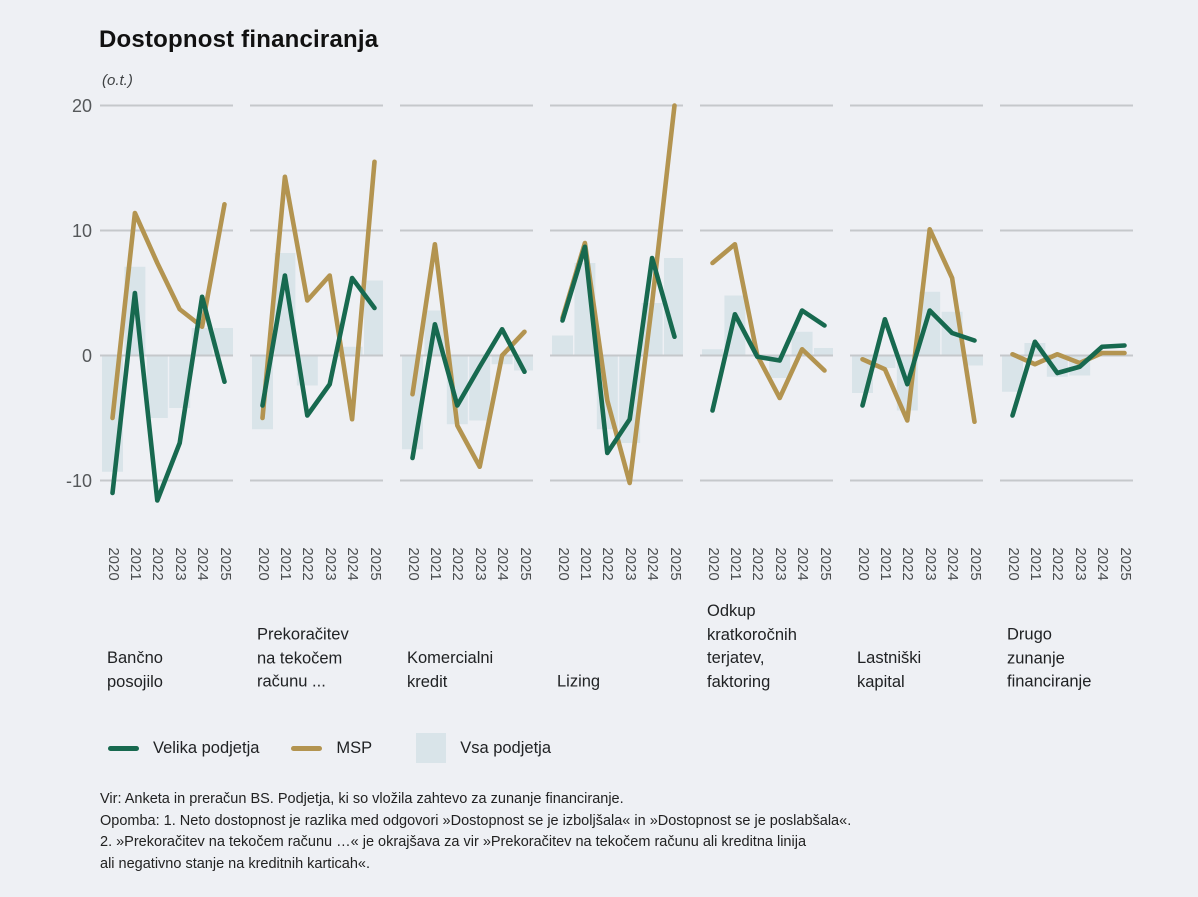 This screenshot has width=1198, height=897. Describe the element at coordinates (123, 748) in the screenshot. I see `velika-podjetja-line-swatch` at that location.